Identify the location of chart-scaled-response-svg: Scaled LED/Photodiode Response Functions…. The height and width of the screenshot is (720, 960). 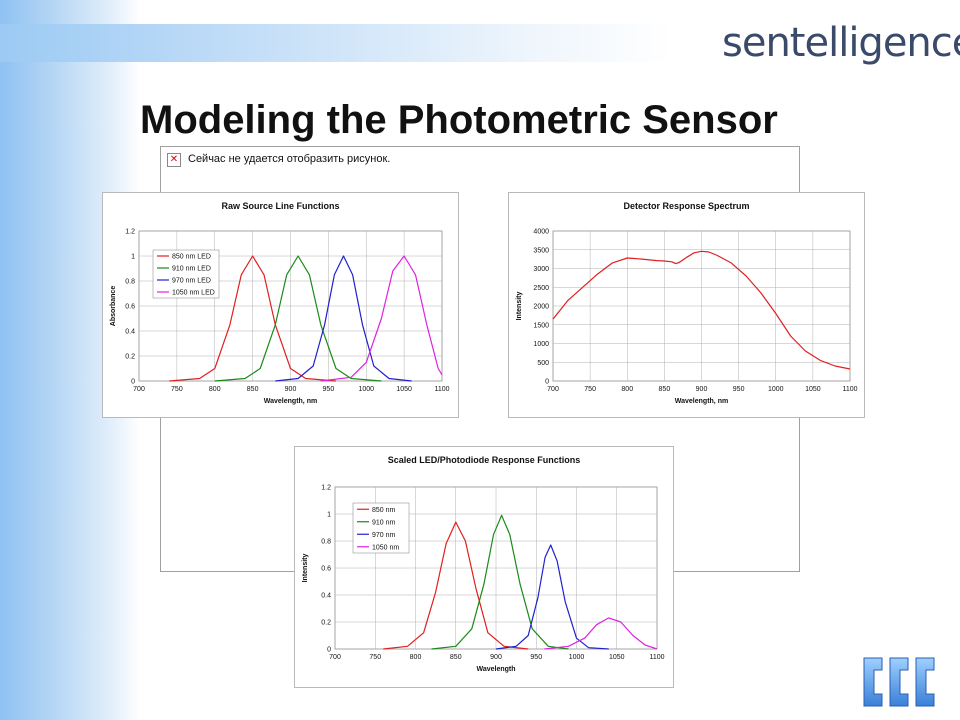
(483, 564).